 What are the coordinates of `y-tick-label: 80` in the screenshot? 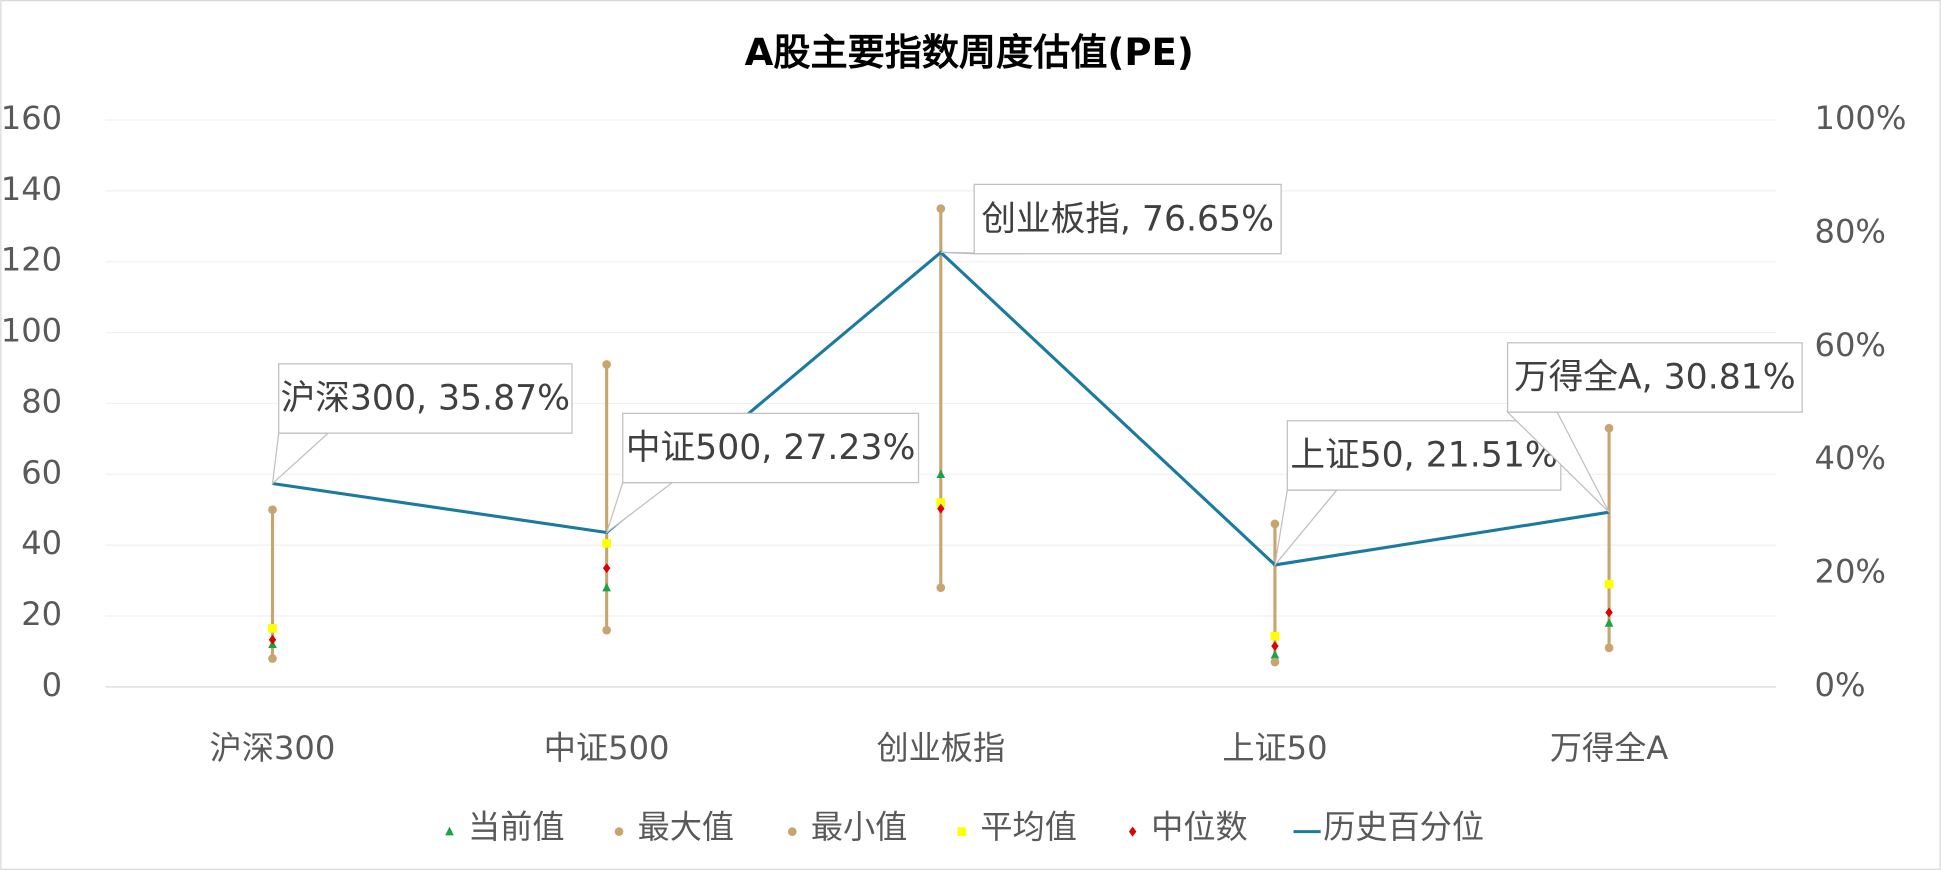 It's located at (41, 401).